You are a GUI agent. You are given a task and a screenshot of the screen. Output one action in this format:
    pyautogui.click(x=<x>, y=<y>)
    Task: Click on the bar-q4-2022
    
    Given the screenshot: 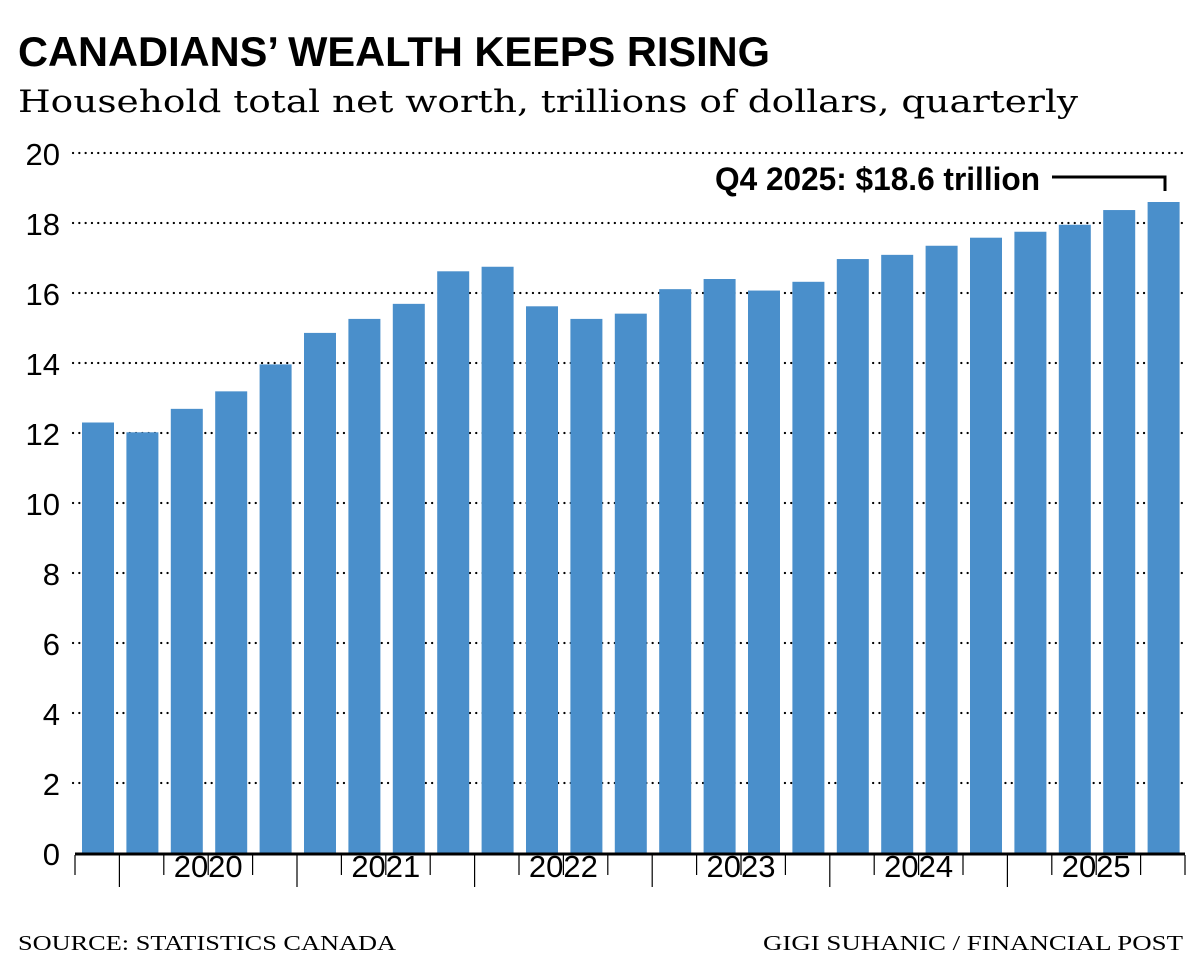 What is the action you would take?
    pyautogui.click(x=630, y=583)
    